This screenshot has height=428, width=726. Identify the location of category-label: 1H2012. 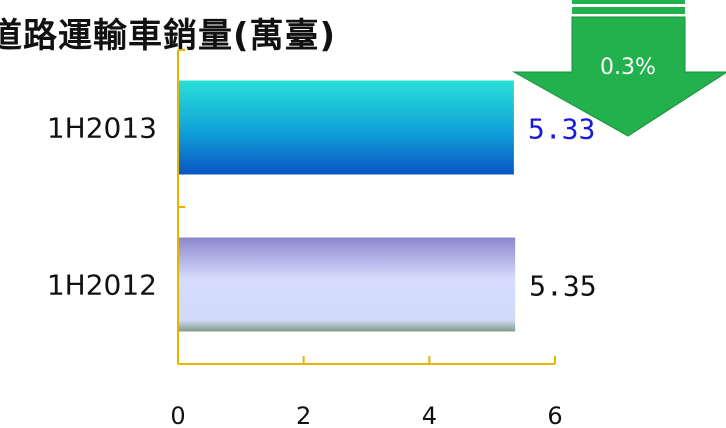
(102, 285).